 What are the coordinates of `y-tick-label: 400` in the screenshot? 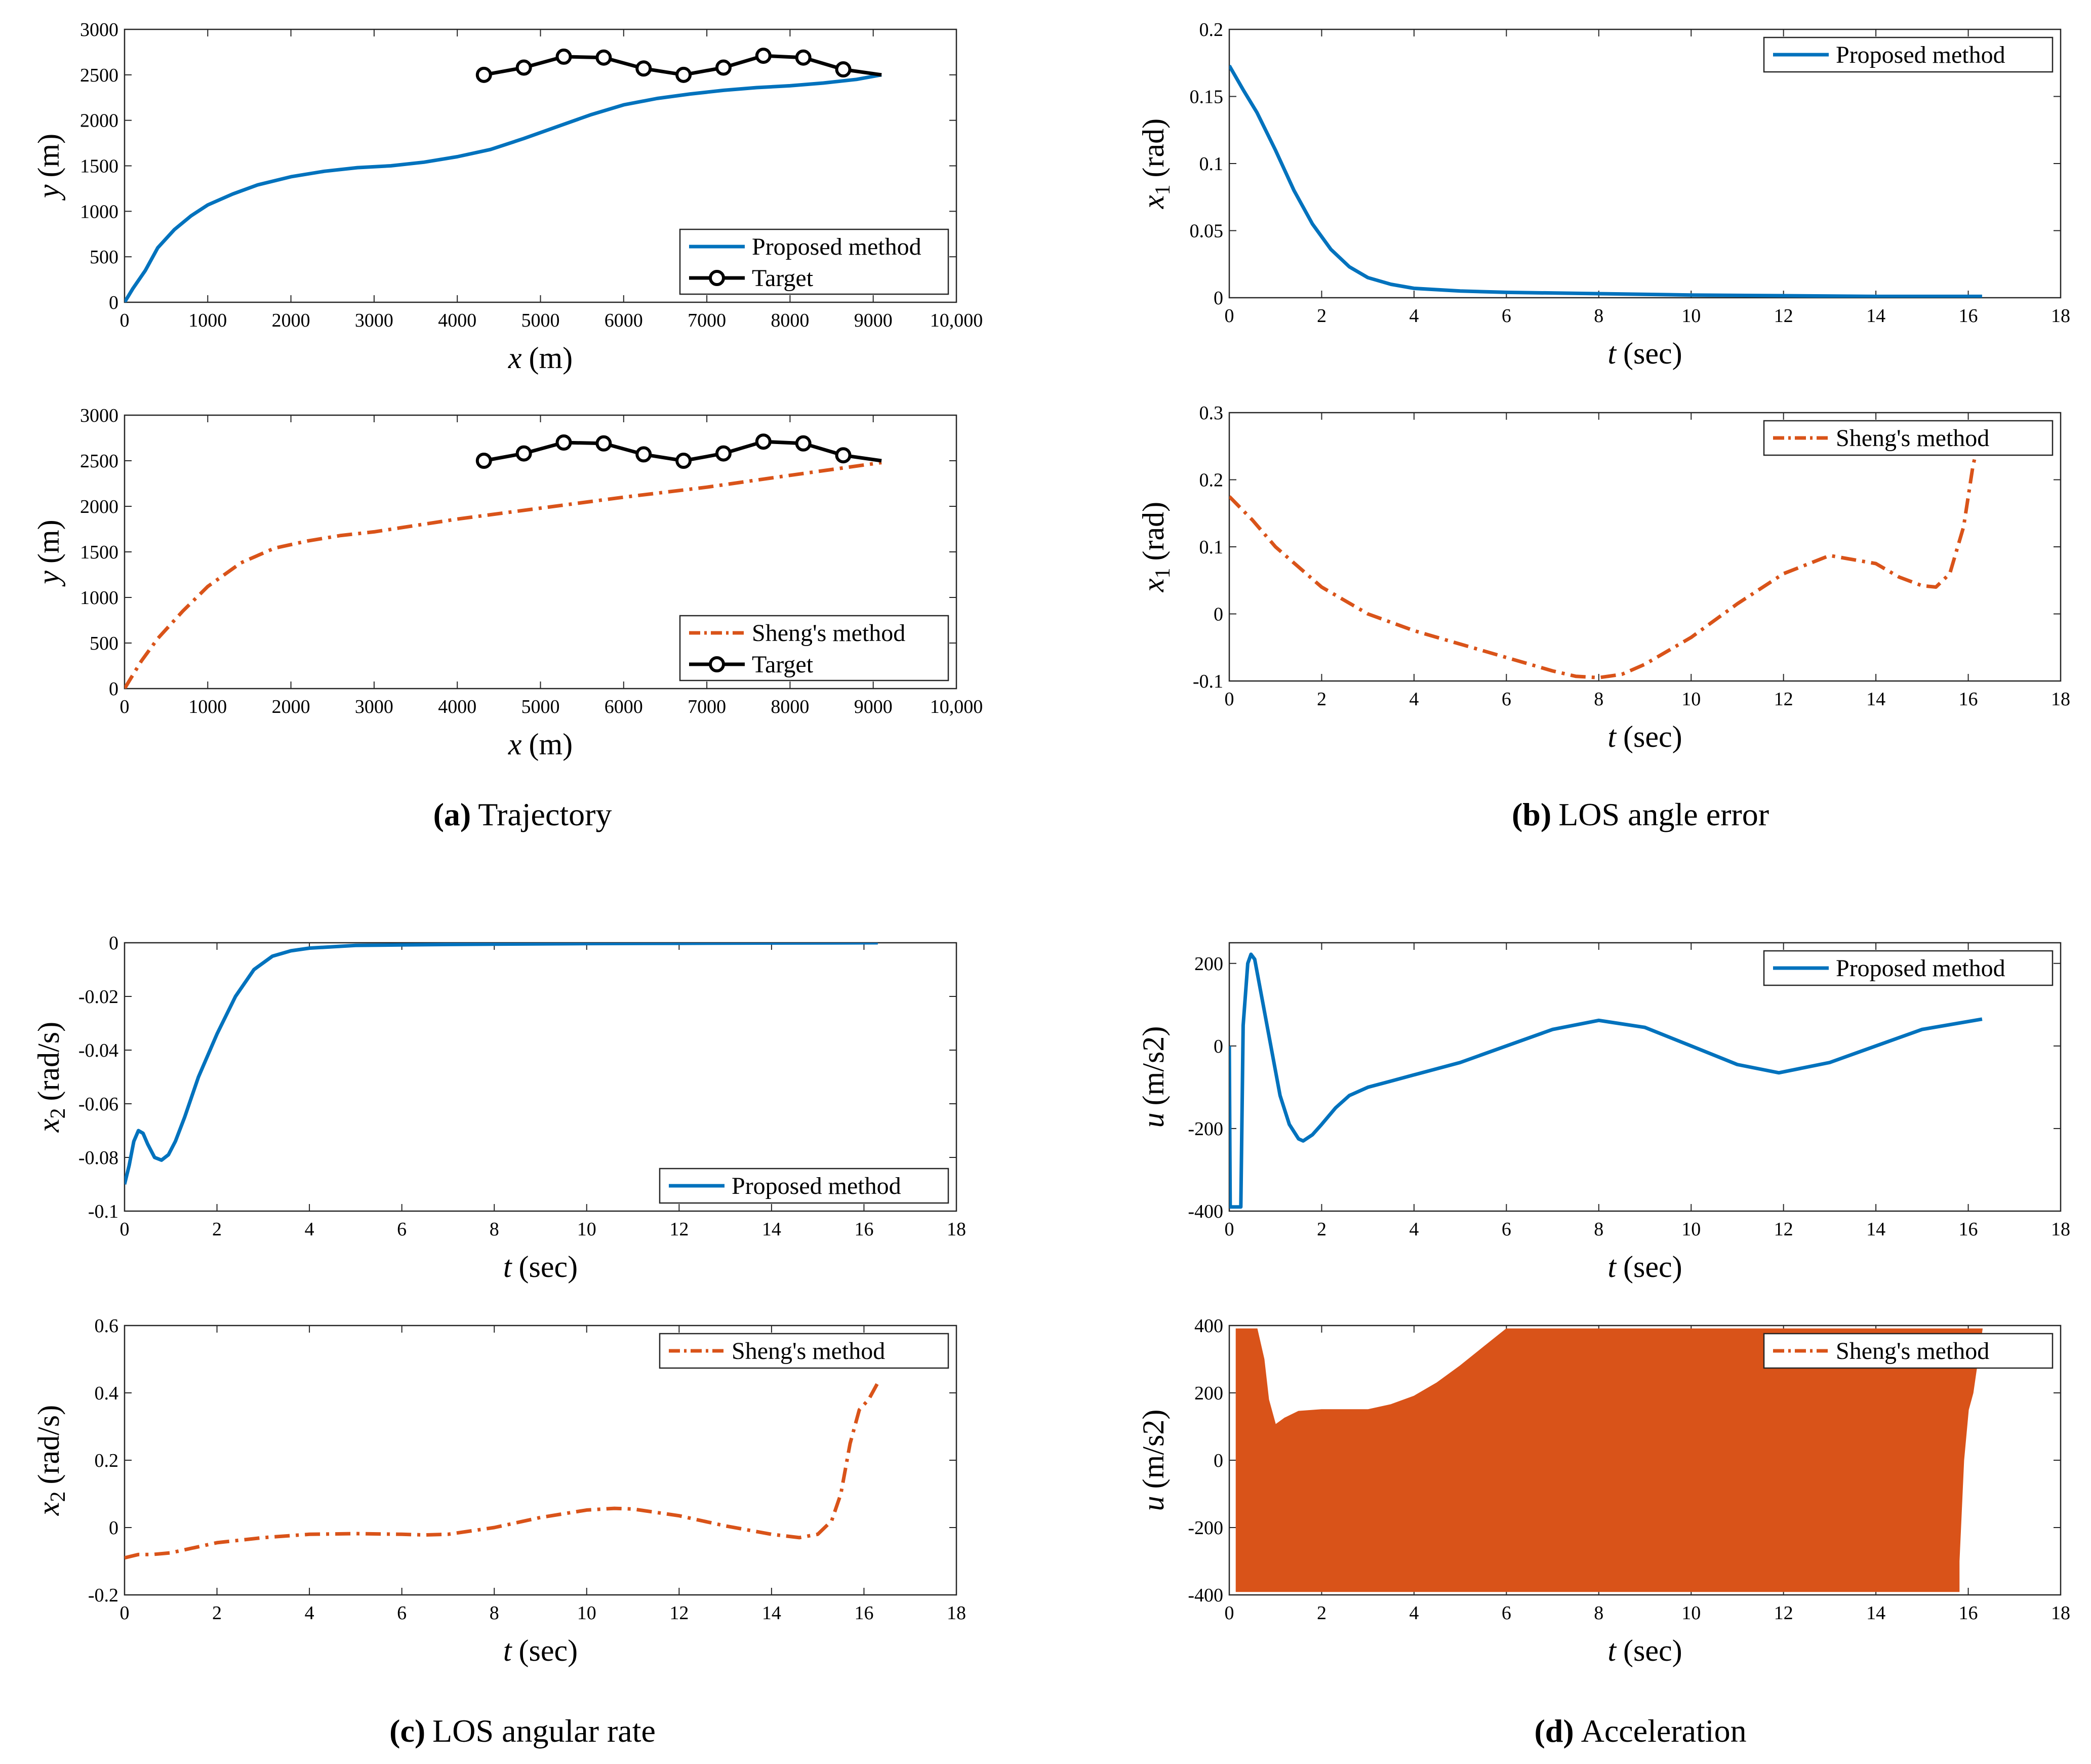 It's located at (1209, 1326).